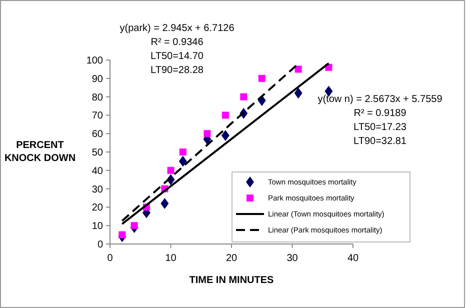 This screenshot has width=474, height=308. What do you see at coordinates (98, 98) in the screenshot?
I see `y-tick-label: 80` at bounding box center [98, 98].